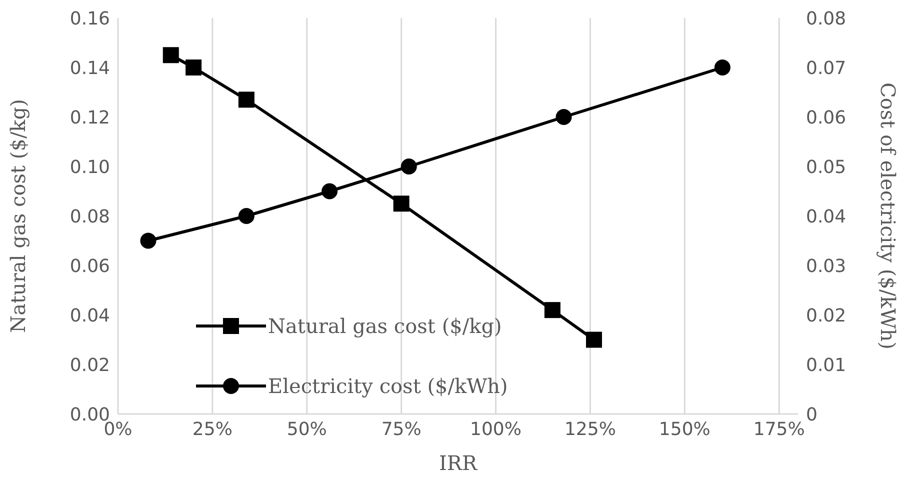 This screenshot has height=490, width=906. I want to click on x-tick-label: 175%, so click(779, 429).